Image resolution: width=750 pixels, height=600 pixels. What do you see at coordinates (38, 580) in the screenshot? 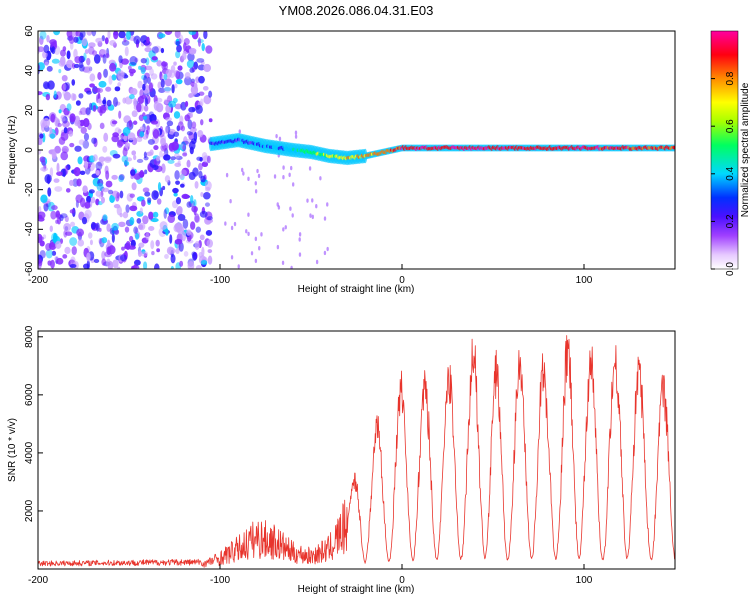
I see `bottom-x-tick-label: -200` at bounding box center [38, 580].